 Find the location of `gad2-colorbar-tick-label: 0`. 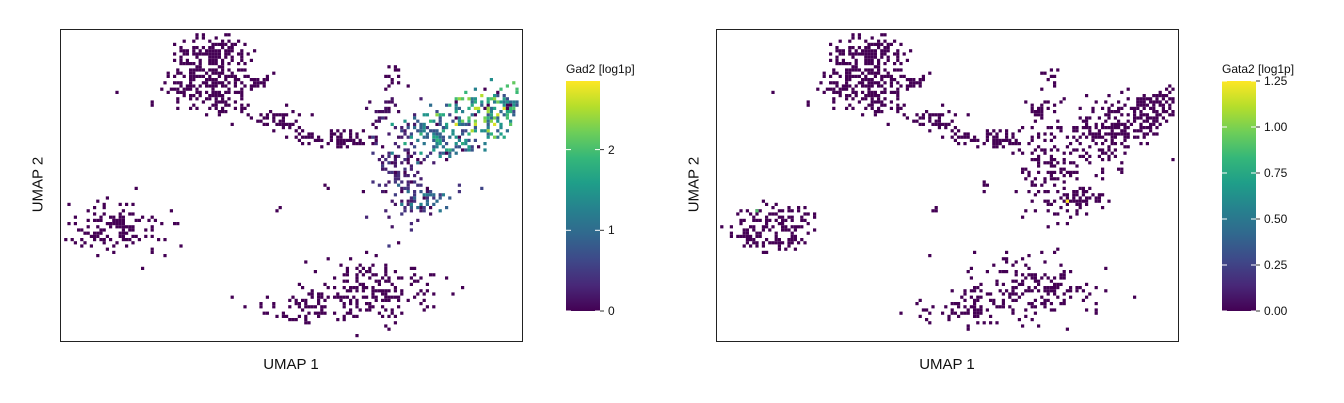

gad2-colorbar-tick-label: 0 is located at coordinates (611, 311).